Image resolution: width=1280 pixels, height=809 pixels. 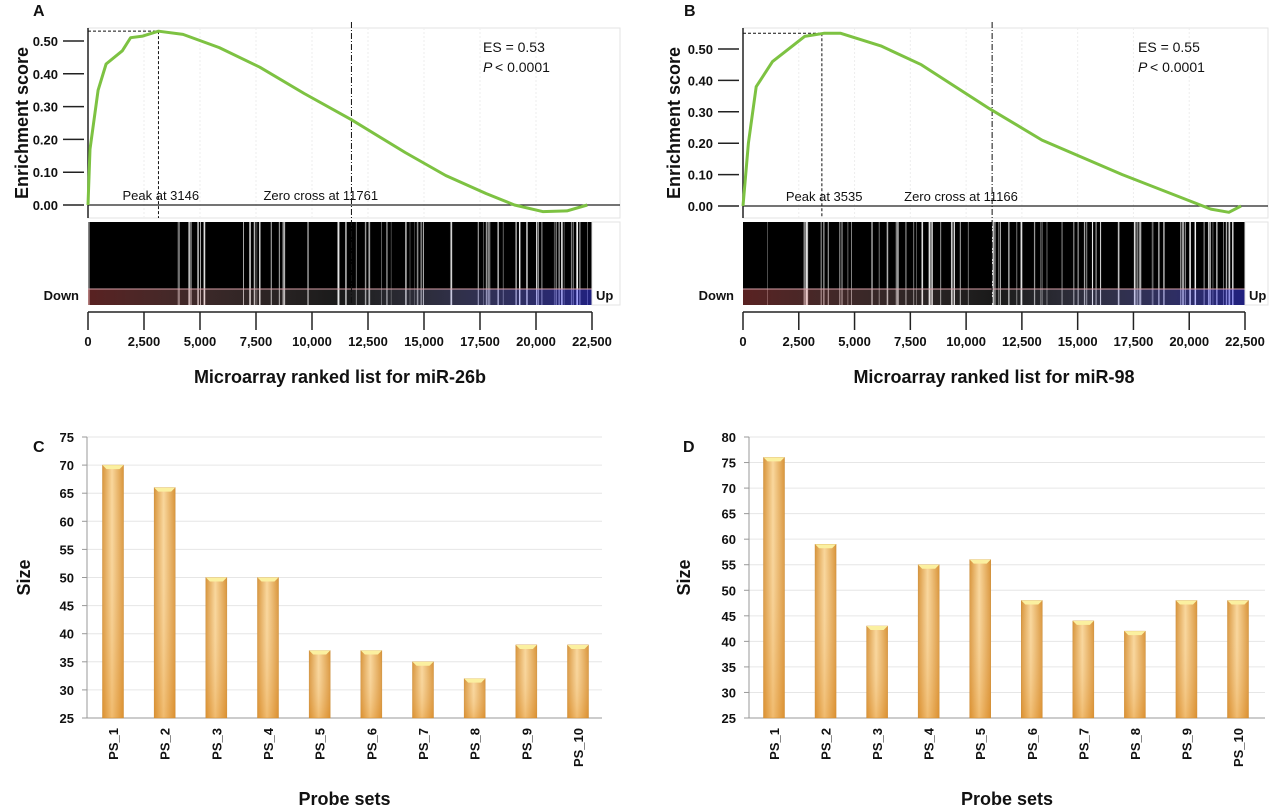 What do you see at coordinates (1177, 67) in the screenshot?
I see `p-value: < 0.0001` at bounding box center [1177, 67].